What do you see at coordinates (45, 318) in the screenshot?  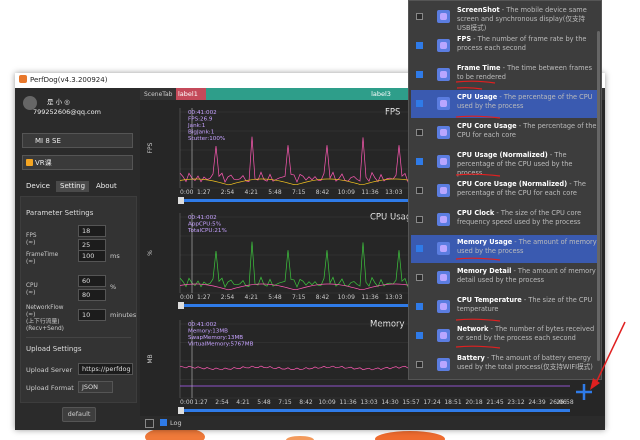 I see `field-label: NetworkFlow (≈) (上下行流量) (Recv+Send)` at bounding box center [45, 318].